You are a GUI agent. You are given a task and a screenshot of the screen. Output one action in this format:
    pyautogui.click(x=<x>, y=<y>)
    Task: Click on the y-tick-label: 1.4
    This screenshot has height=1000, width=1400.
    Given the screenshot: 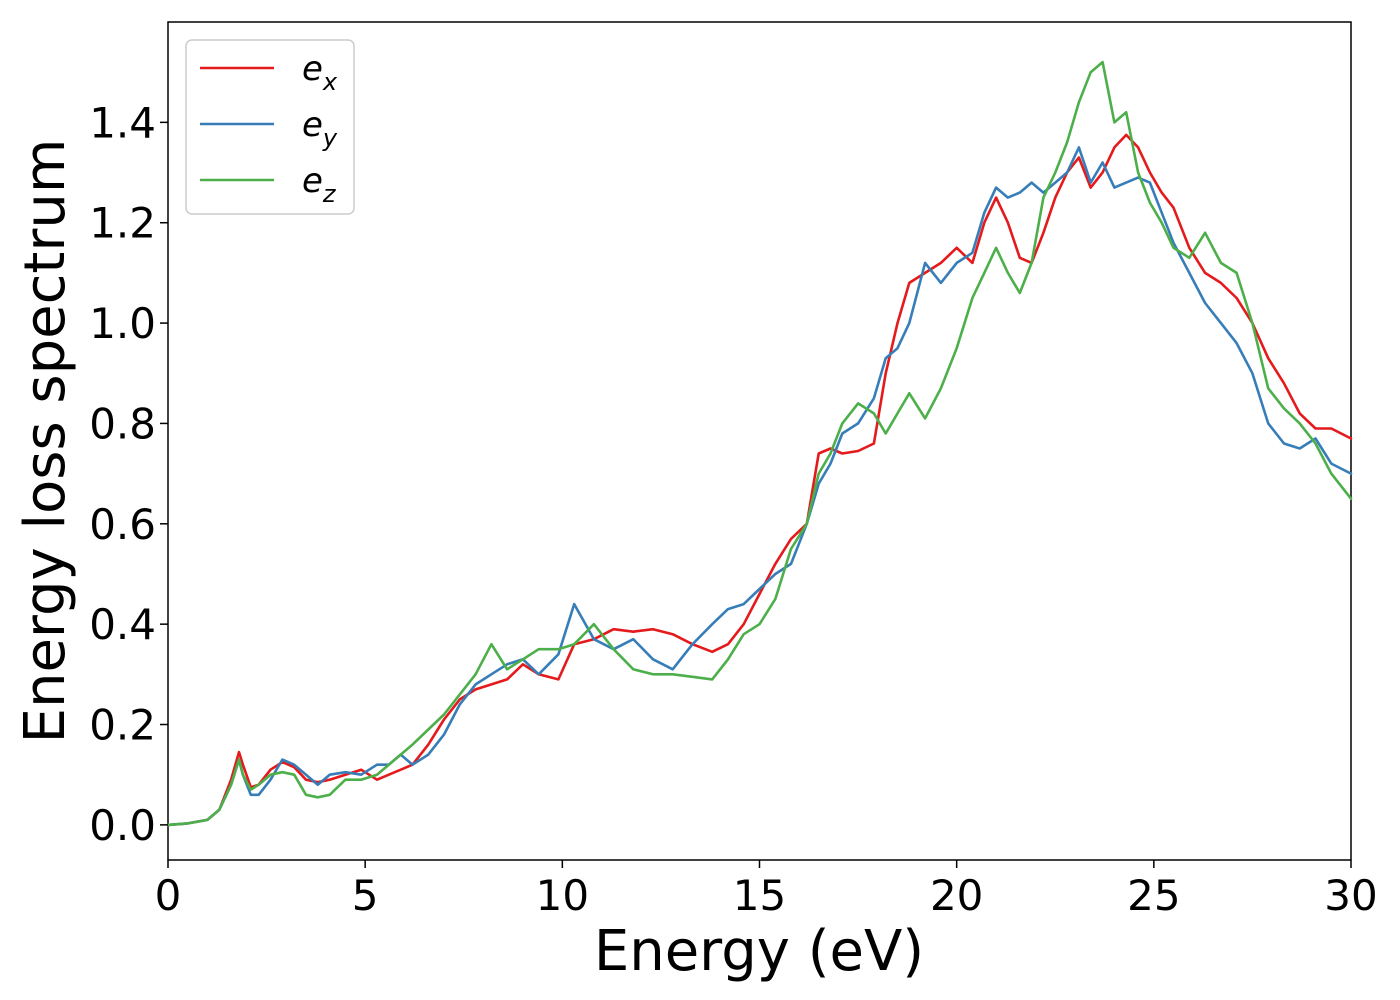 What is the action you would take?
    pyautogui.click(x=122, y=122)
    